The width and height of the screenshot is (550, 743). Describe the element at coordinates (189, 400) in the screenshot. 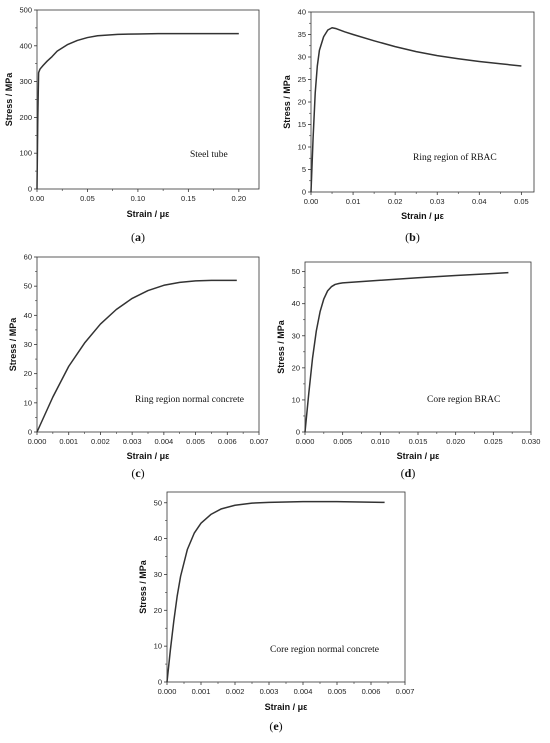

I see `curve-annotation: Ring region normal concrete` at that location.